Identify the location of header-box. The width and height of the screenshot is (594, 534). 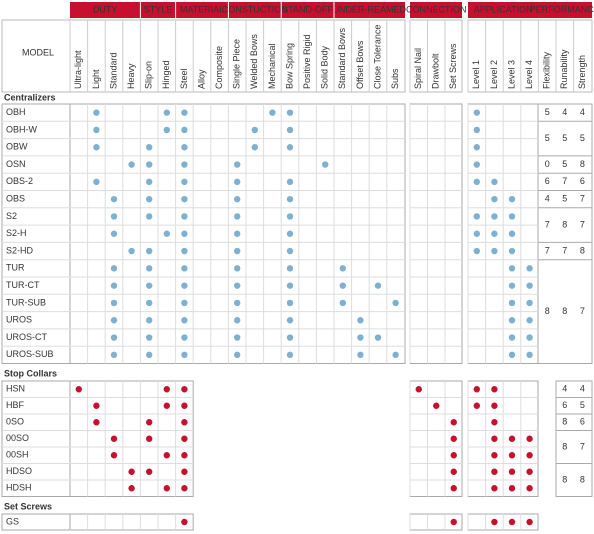
(203, 56).